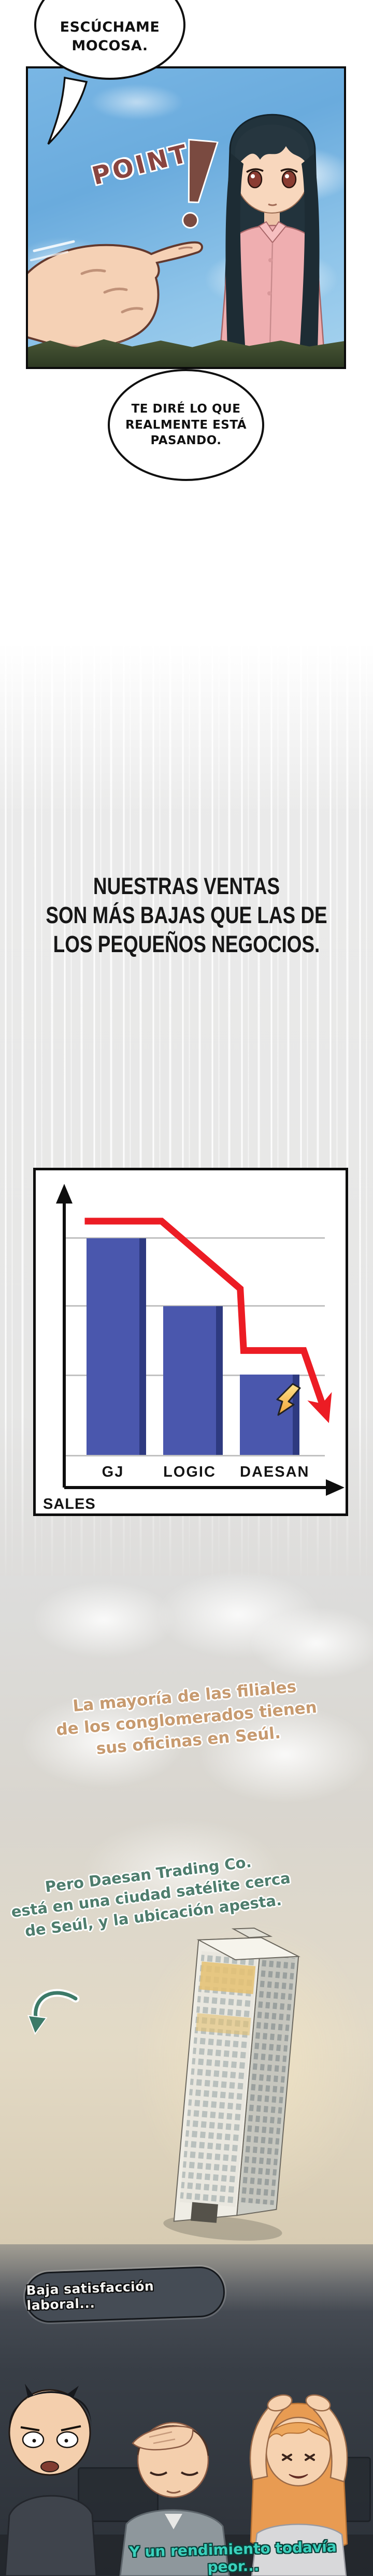 The image size is (373, 2576). What do you see at coordinates (190, 1472) in the screenshot?
I see `category-label: LOGIC` at bounding box center [190, 1472].